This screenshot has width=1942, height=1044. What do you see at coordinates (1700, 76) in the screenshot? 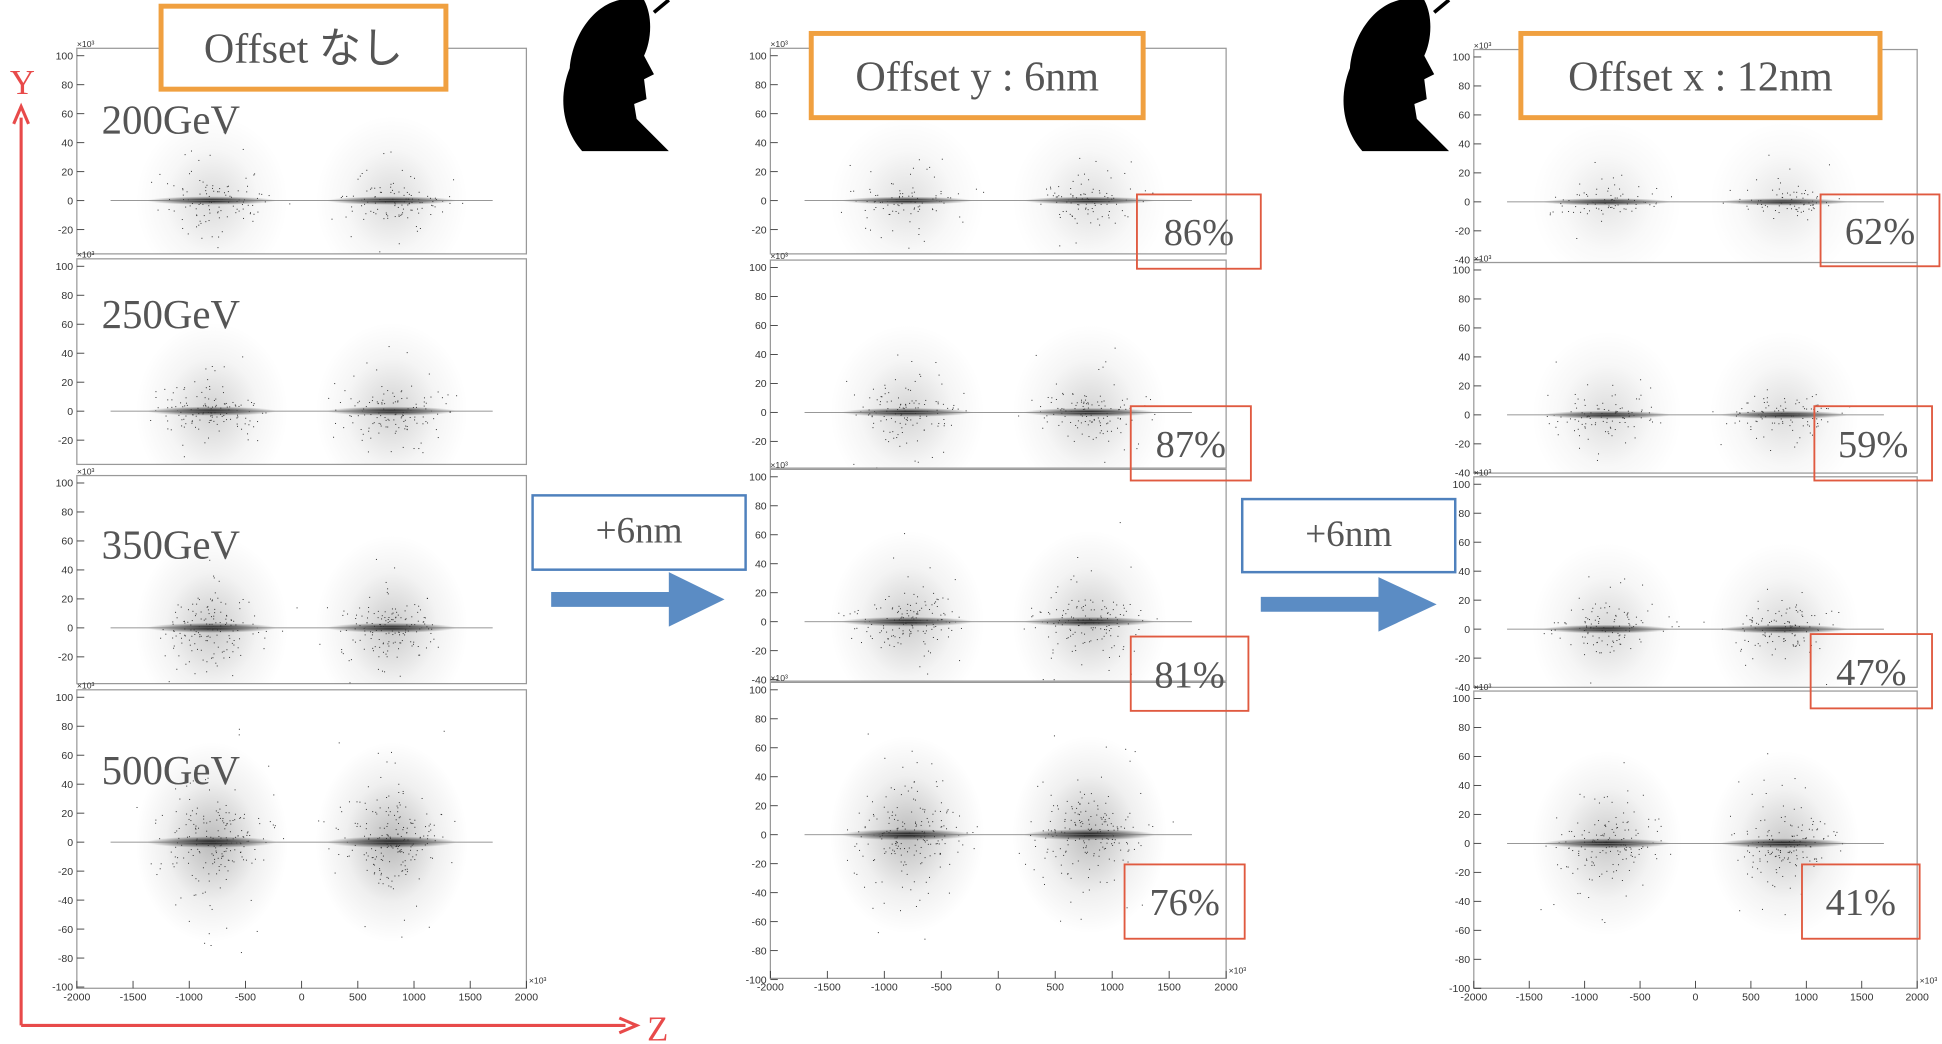
I see `column-title: Offset x : 12nm` at bounding box center [1700, 76].